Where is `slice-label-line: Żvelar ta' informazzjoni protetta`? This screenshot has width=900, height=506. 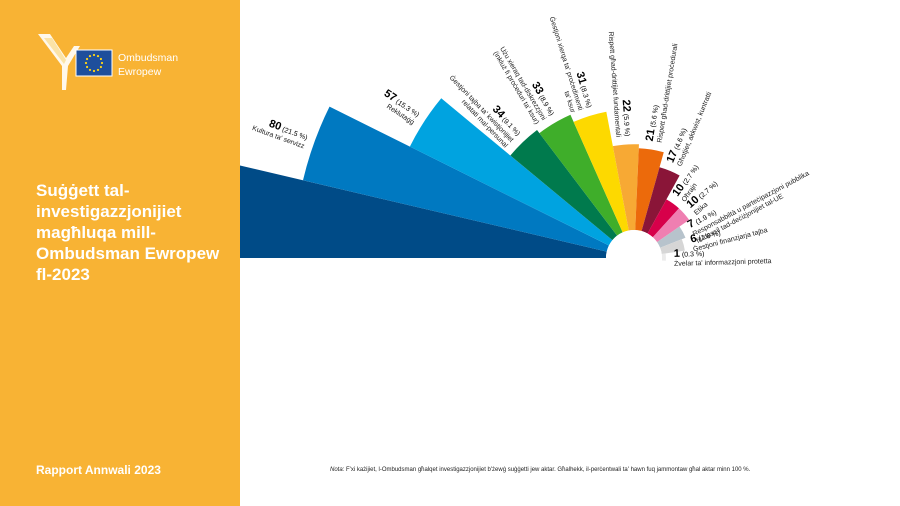 slice-label-line: Żvelar ta' informazzjoni protetta is located at coordinates (723, 262).